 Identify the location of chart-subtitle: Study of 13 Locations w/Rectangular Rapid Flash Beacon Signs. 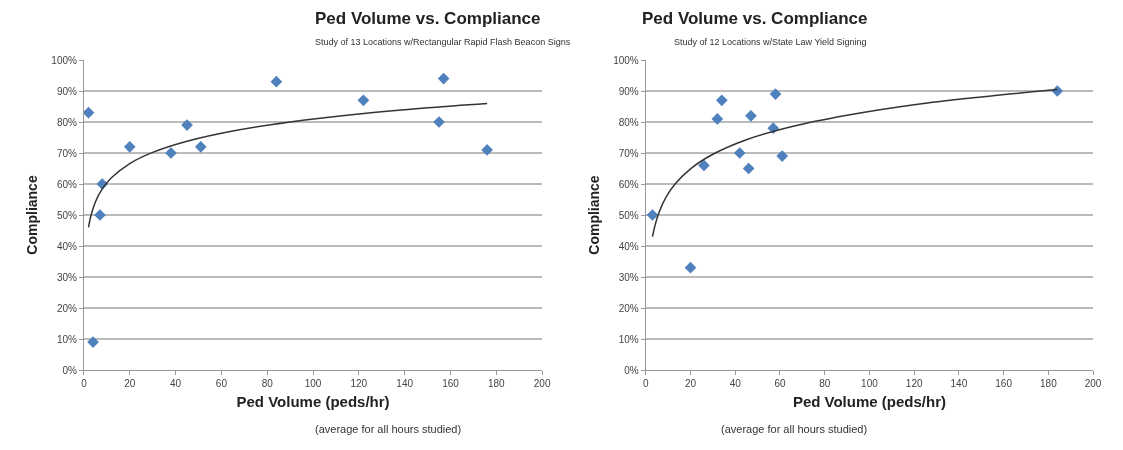
(443, 42).